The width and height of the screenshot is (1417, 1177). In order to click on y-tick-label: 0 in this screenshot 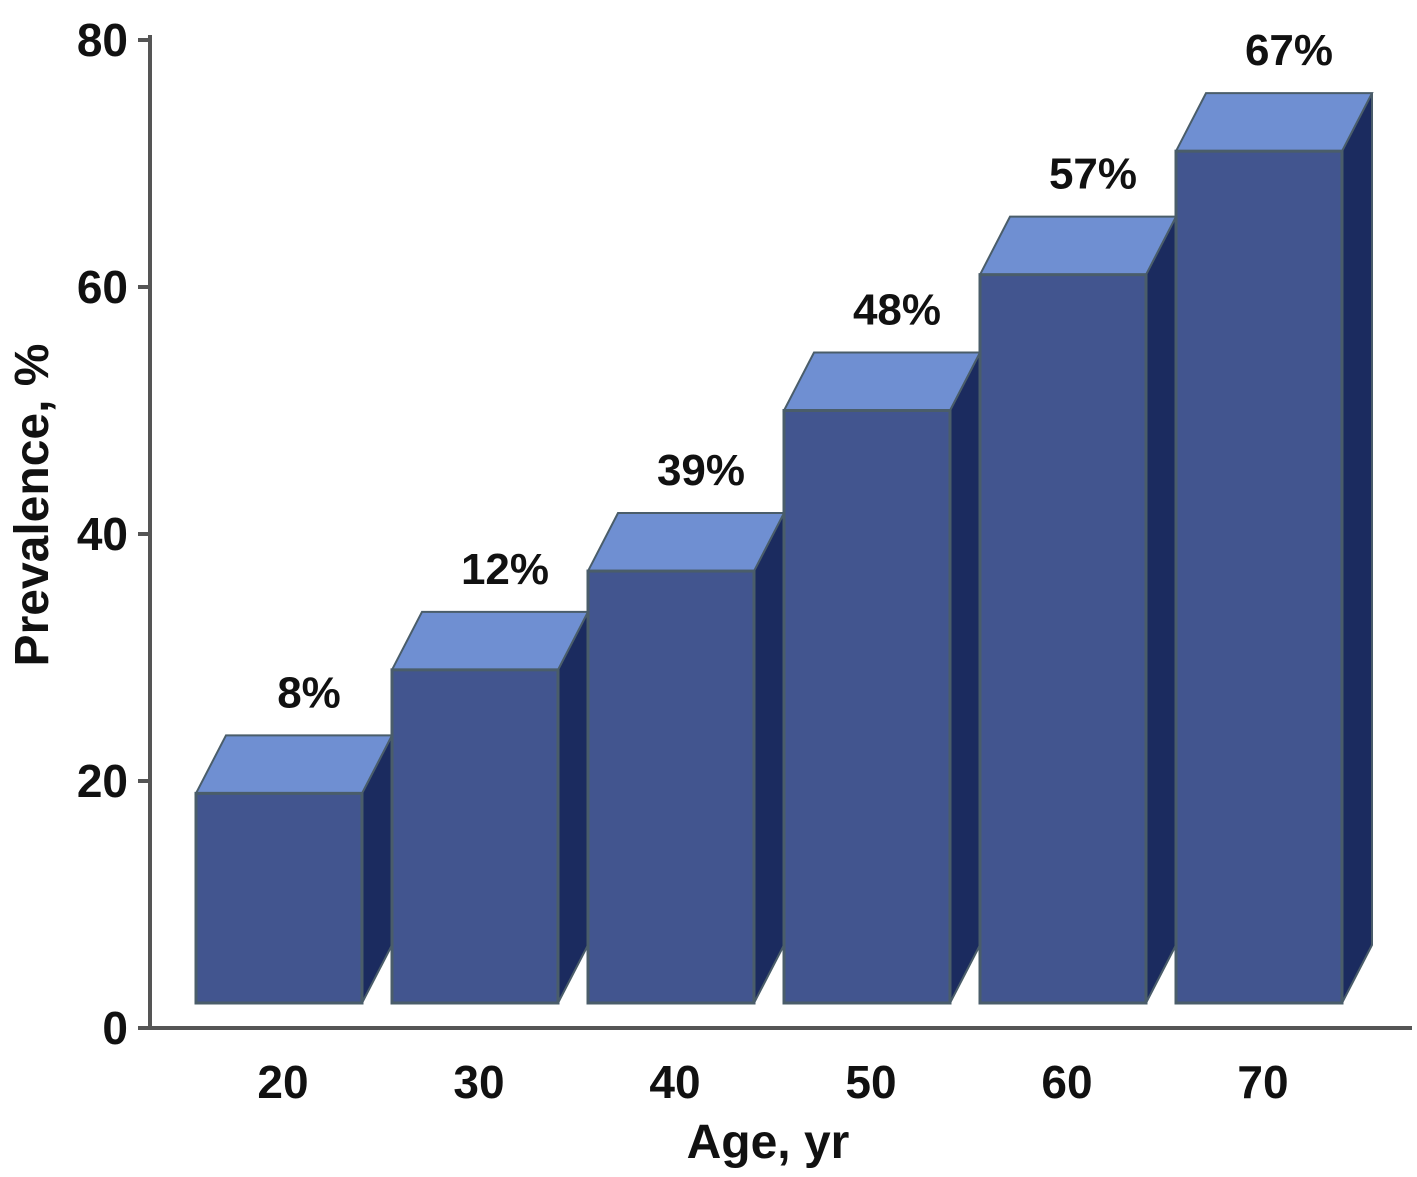, I will do `click(115, 1028)`.